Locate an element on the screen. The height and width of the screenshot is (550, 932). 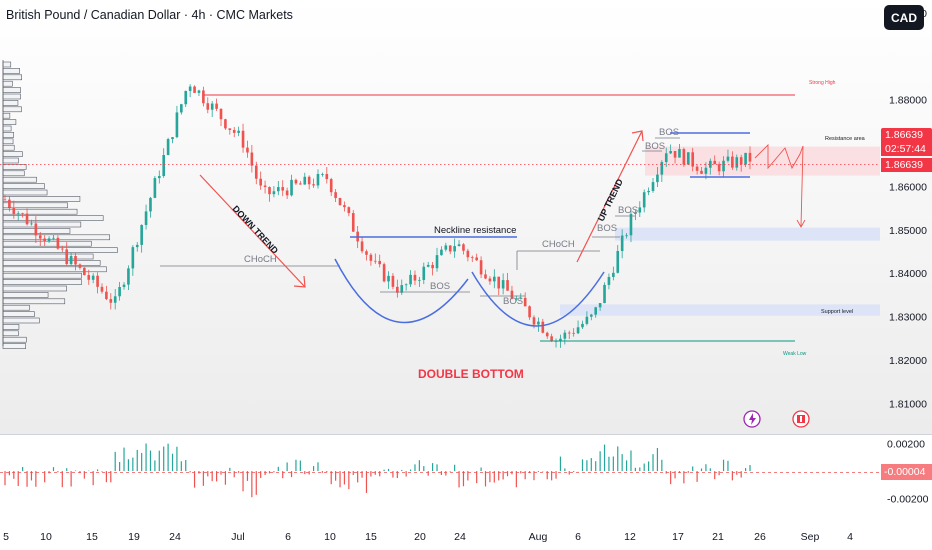
indicator-tick-label: 0.00200 is located at coordinates (906, 445).